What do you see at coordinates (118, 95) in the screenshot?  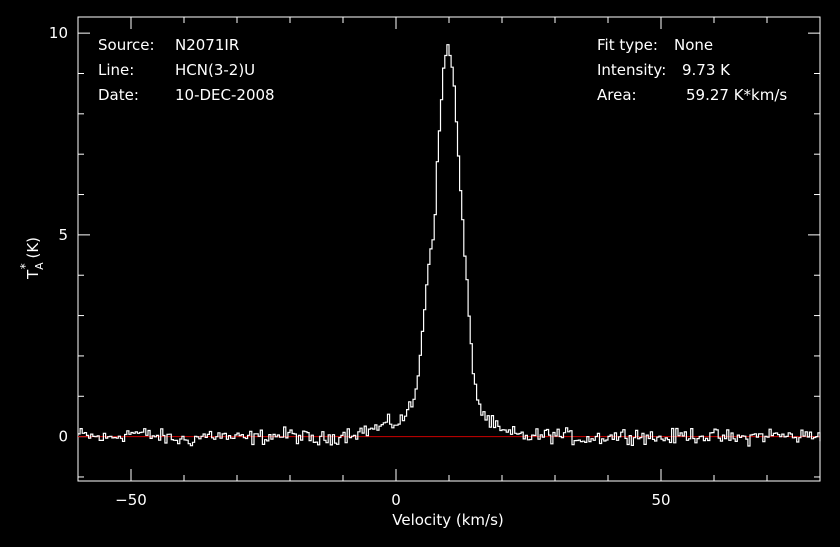 I see `date-label: Date:` at bounding box center [118, 95].